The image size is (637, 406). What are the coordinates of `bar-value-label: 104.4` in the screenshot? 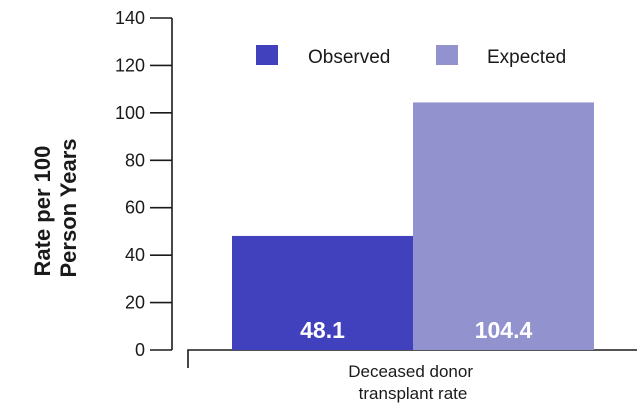 It's located at (504, 330).